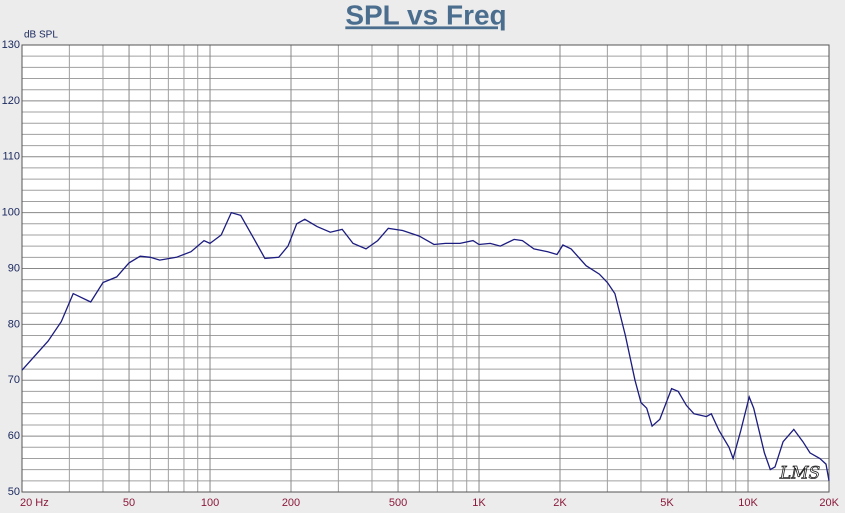 The height and width of the screenshot is (513, 845). What do you see at coordinates (11, 101) in the screenshot?
I see `y-tick-label: 120` at bounding box center [11, 101].